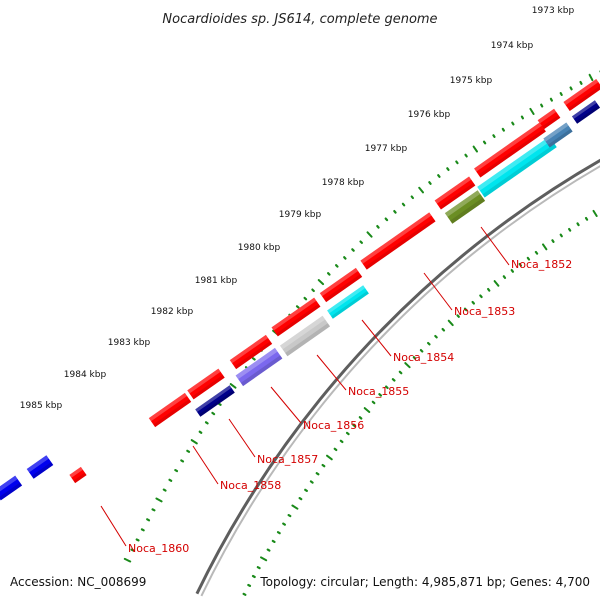 The height and width of the screenshot is (600, 600). What do you see at coordinates (541, 264) in the screenshot?
I see `gene-label: Noca_1852` at bounding box center [541, 264].